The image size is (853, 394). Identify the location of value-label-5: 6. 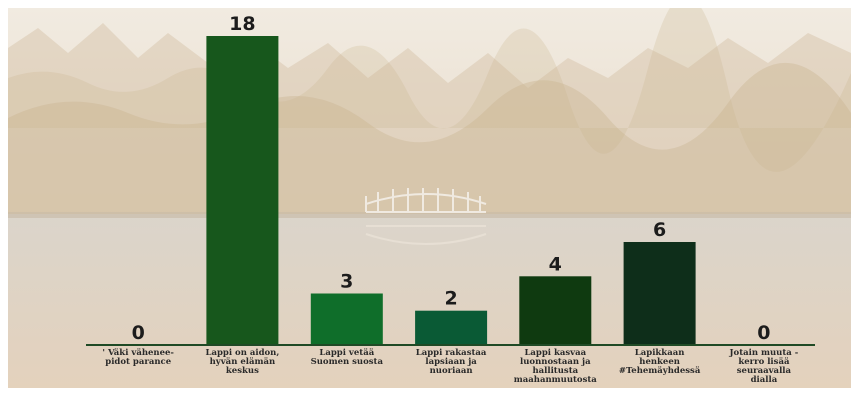
(659, 230).